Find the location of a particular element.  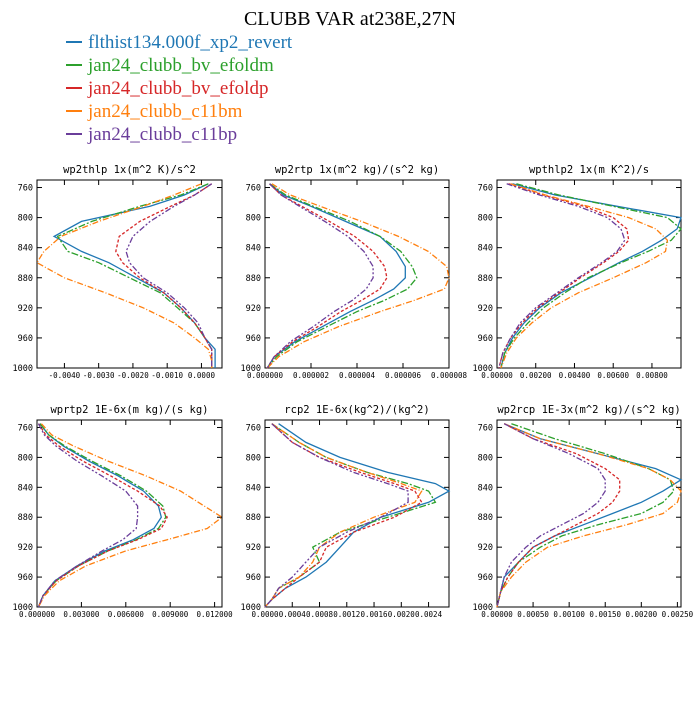

ytick-label-6-6: 960 is located at coordinates (485, 578).